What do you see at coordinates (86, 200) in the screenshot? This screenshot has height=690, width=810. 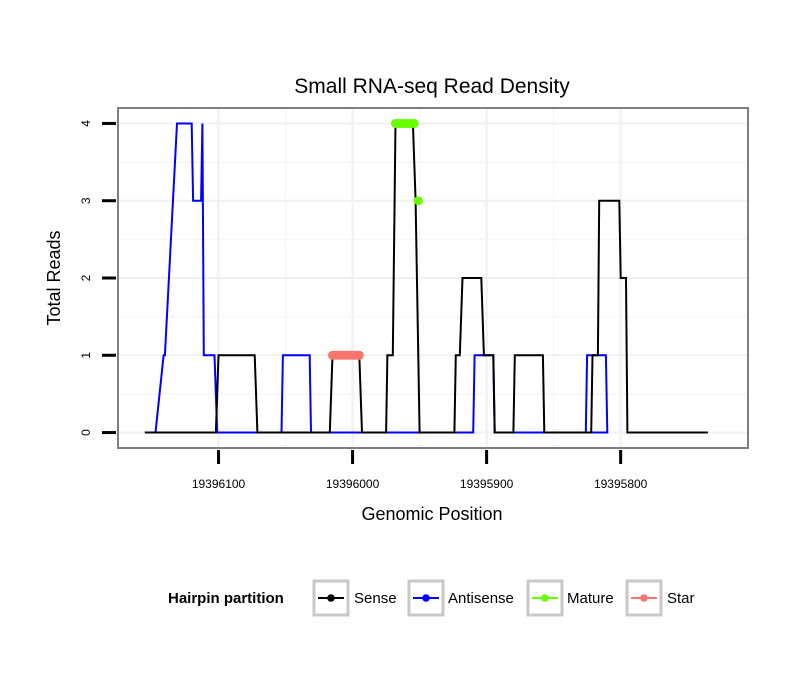 I see `y-tick-label: 3` at bounding box center [86, 200].